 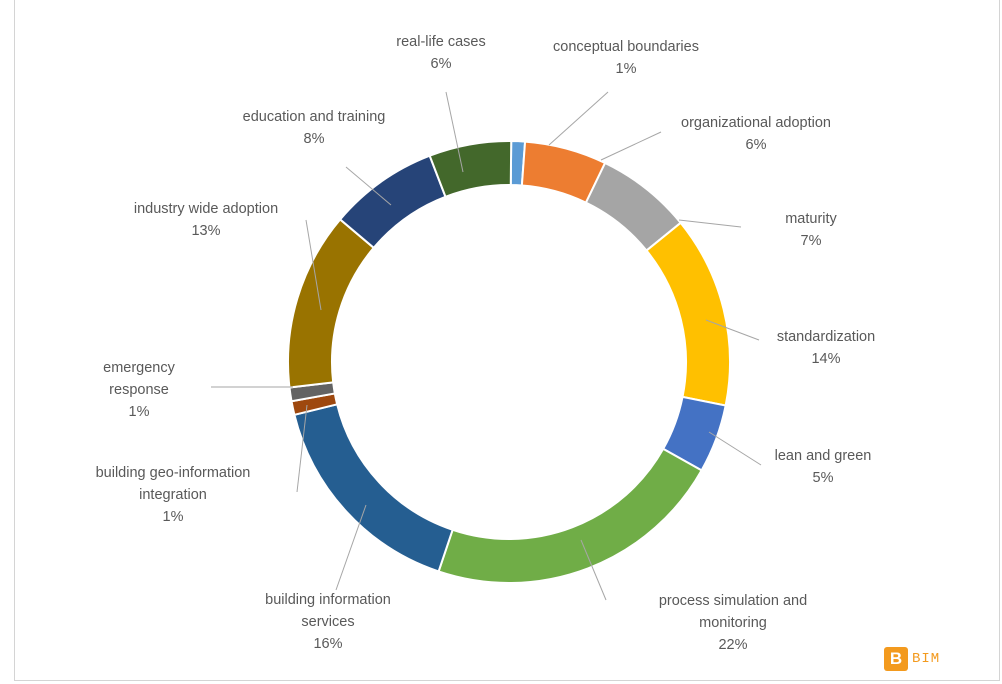 What do you see at coordinates (440, 53) in the screenshot?
I see `data-label-real-life-cases: real-life cases 6%` at bounding box center [440, 53].